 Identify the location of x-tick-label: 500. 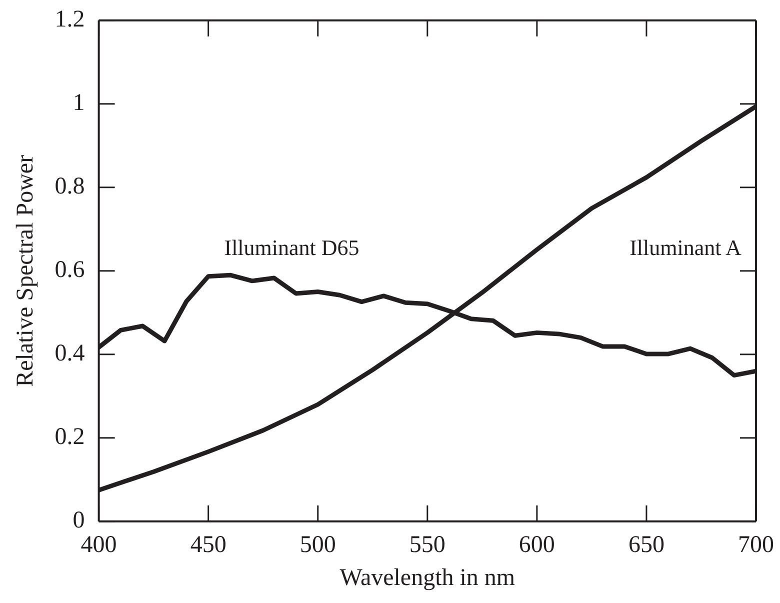
(318, 545).